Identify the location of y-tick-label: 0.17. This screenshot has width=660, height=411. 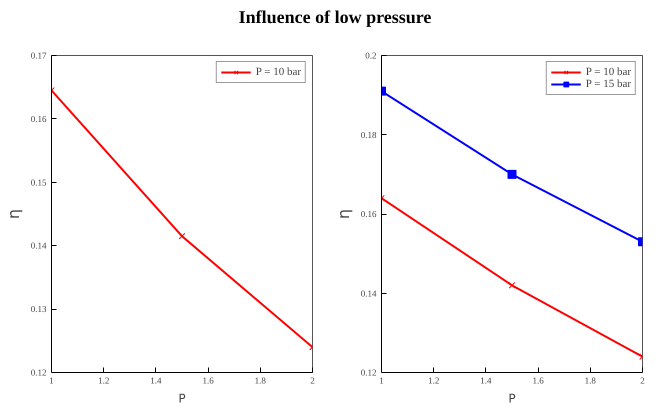
(38, 55).